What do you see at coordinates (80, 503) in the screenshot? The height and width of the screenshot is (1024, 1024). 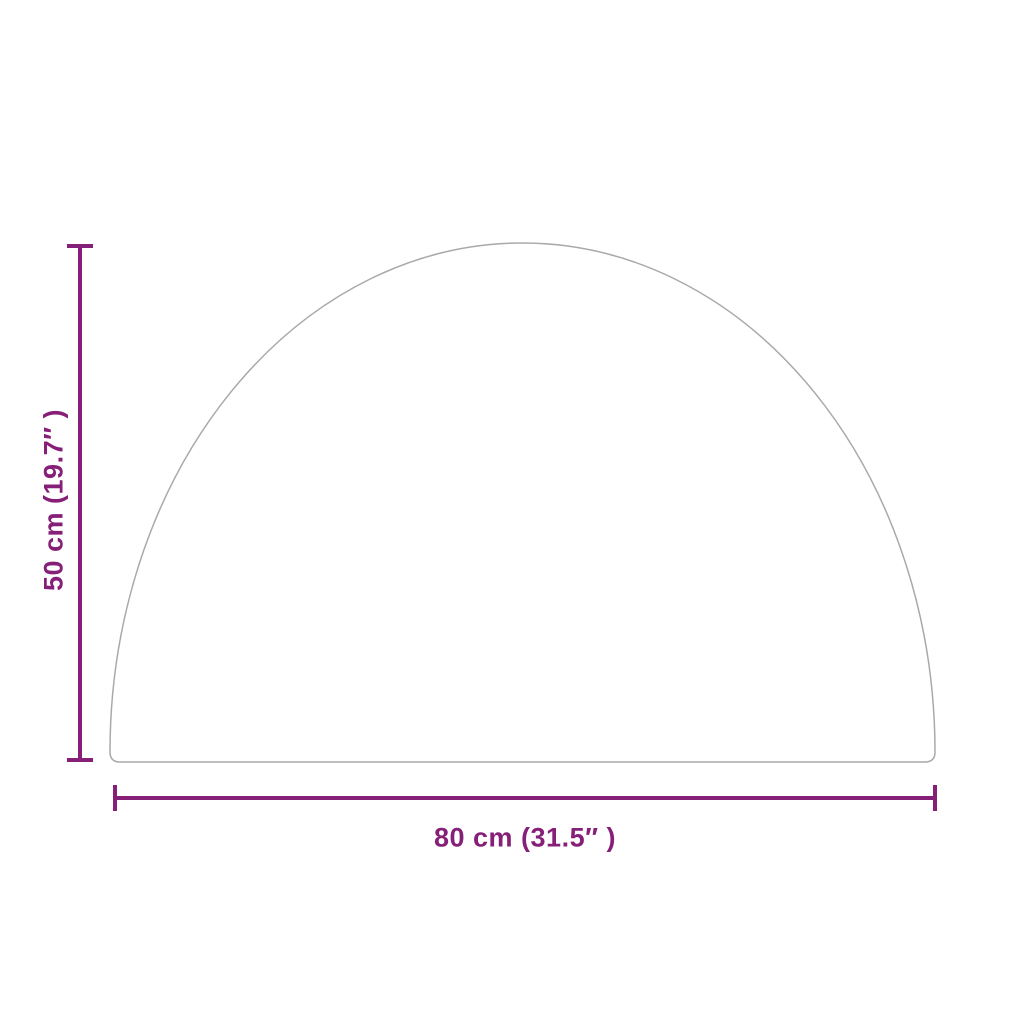 I see `height-dimension-line` at bounding box center [80, 503].